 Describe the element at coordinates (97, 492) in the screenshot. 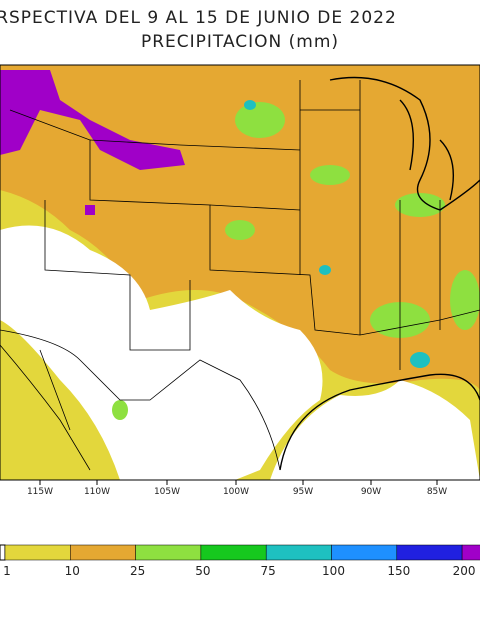

I see `lon-label: 110W` at that location.